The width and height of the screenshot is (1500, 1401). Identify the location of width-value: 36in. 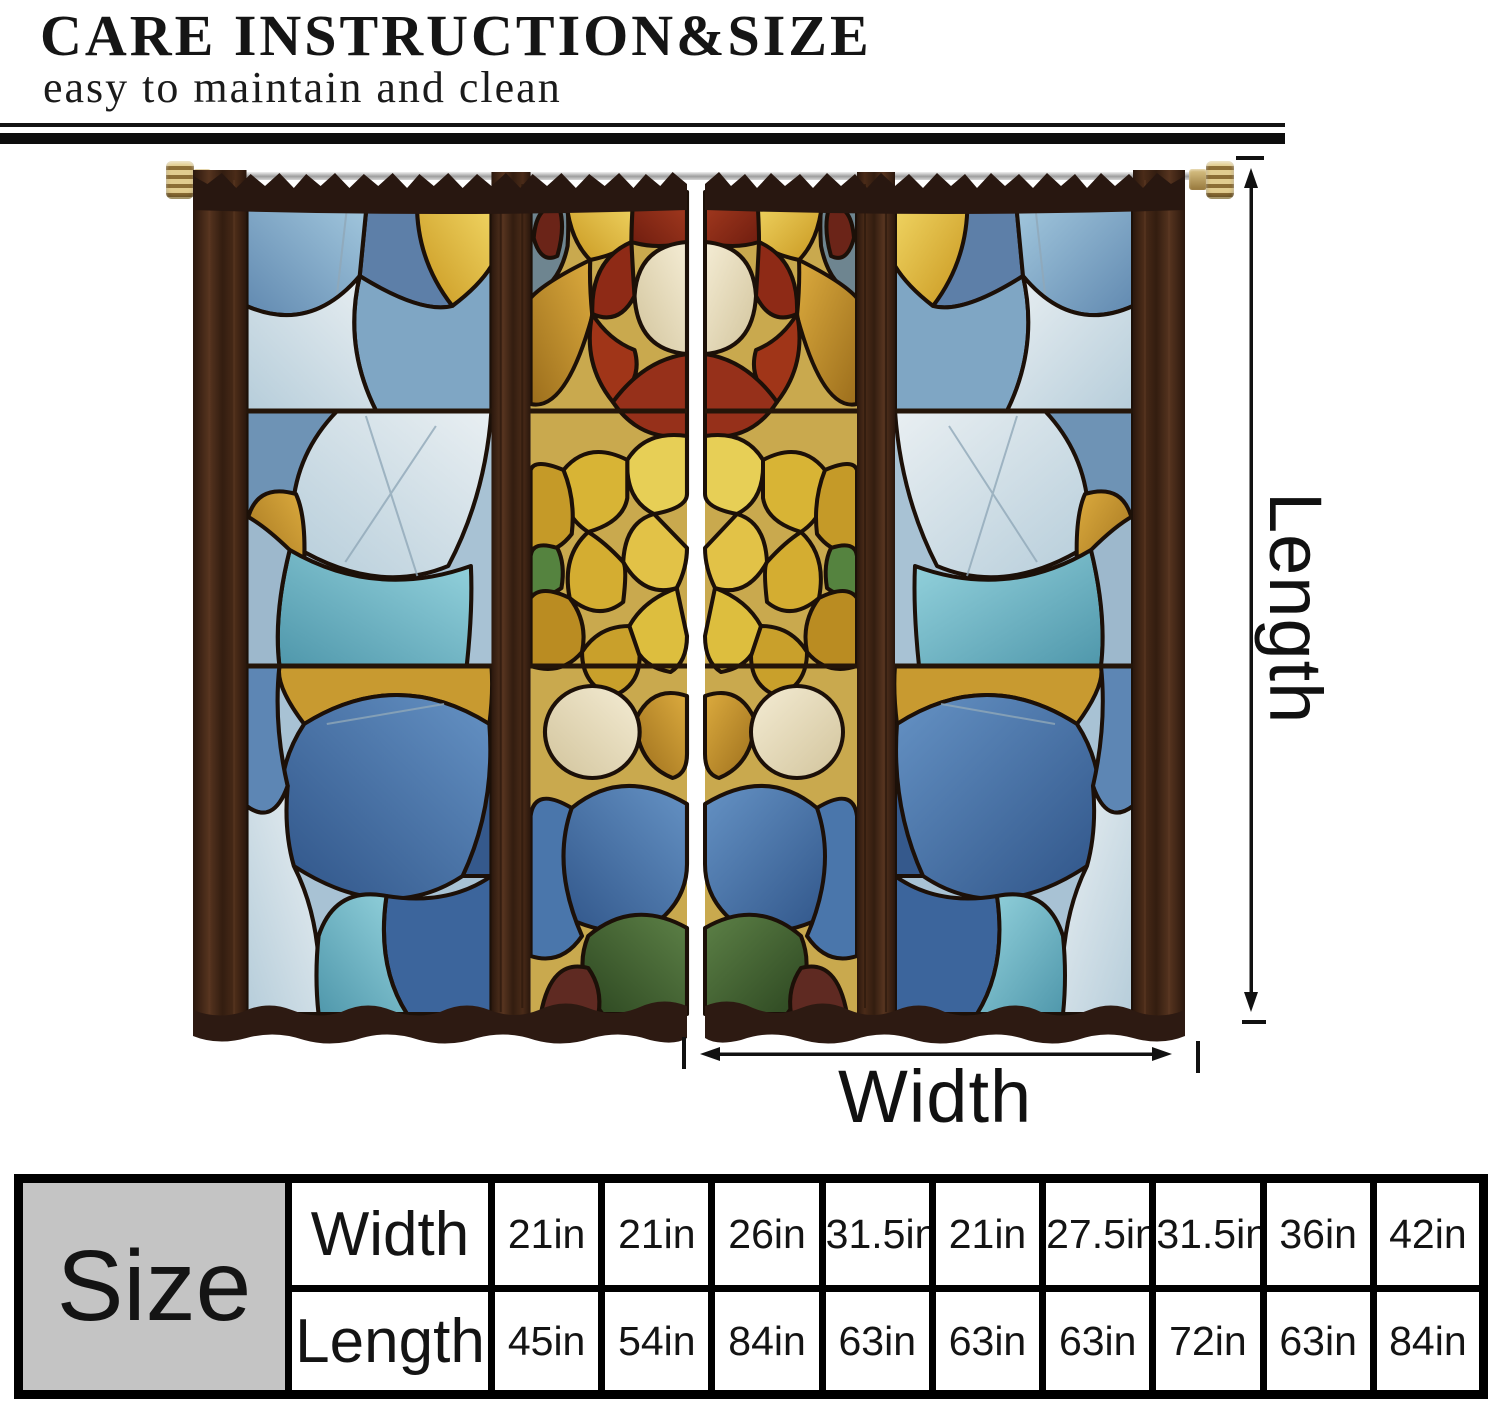
(1318, 1233).